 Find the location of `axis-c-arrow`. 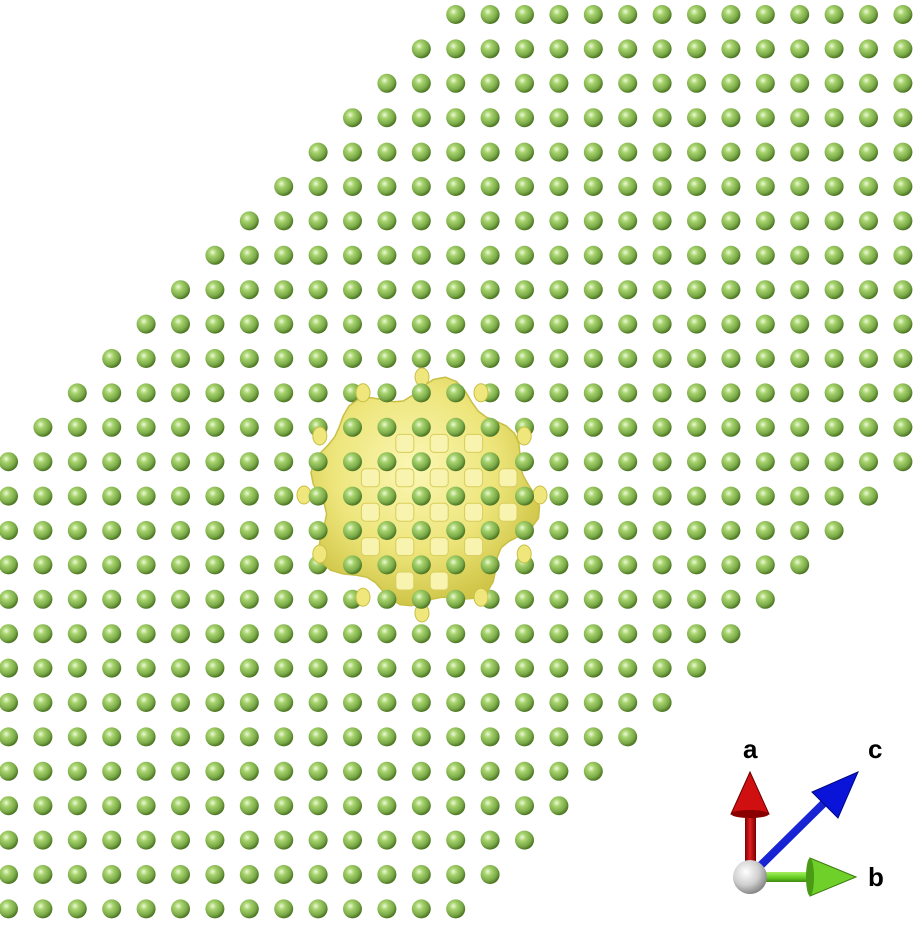

axis-c-arrow is located at coordinates (802, 825).